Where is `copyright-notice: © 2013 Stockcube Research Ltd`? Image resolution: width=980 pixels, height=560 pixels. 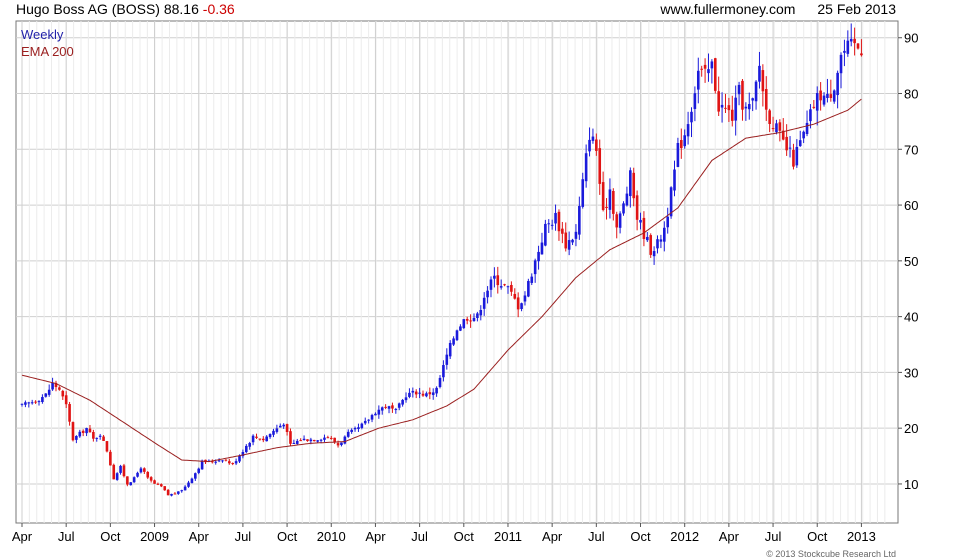
copyright-notice: © 2013 Stockcube Research Ltd is located at coordinates (831, 554).